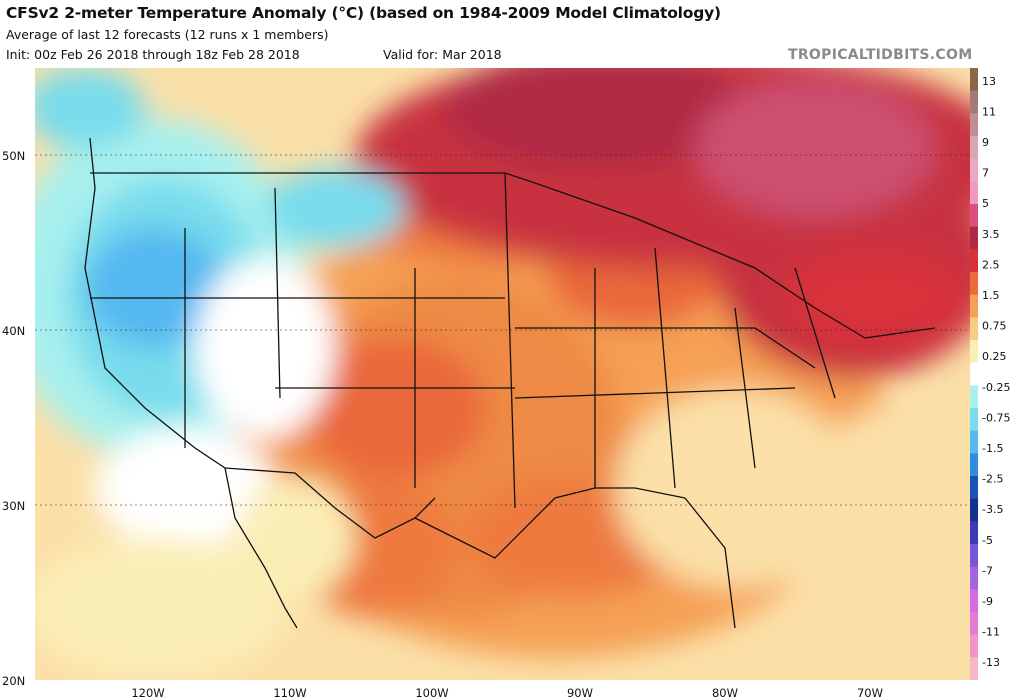  Describe the element at coordinates (14, 506) in the screenshot. I see `lat-label: 30N` at that location.